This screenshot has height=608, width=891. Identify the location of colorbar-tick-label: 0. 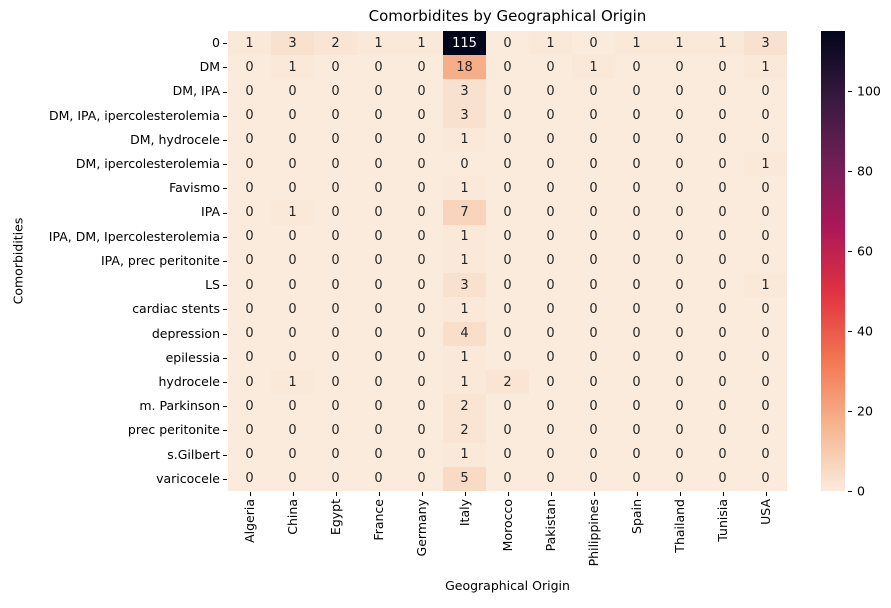
(861, 491).